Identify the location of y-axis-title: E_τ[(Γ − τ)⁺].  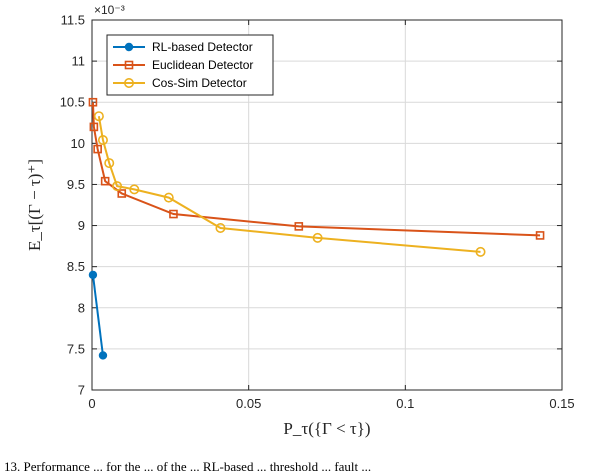
(34, 205).